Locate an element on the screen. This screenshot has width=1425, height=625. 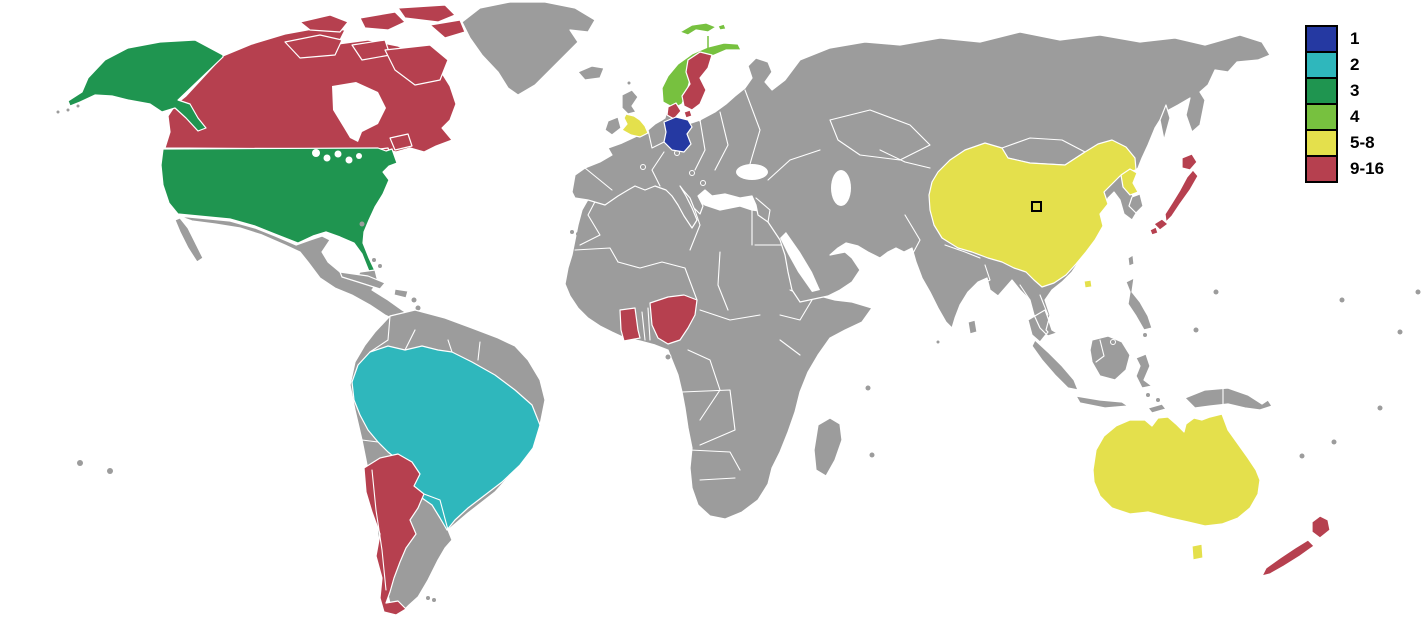
legend-label-3: 3 is located at coordinates (1355, 90).